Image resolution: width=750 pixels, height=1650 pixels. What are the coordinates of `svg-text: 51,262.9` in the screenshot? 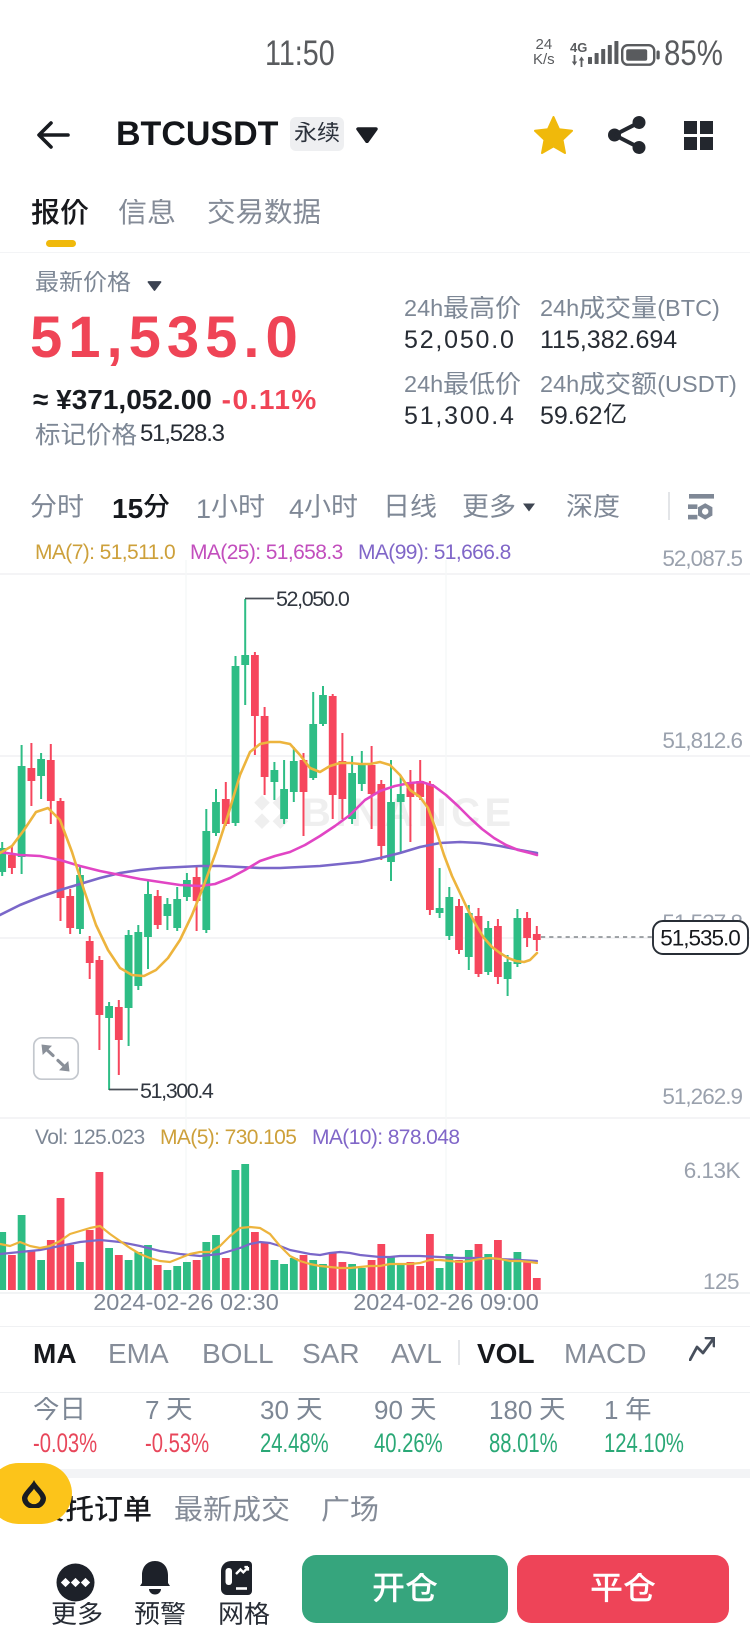 It's located at (702, 1096).